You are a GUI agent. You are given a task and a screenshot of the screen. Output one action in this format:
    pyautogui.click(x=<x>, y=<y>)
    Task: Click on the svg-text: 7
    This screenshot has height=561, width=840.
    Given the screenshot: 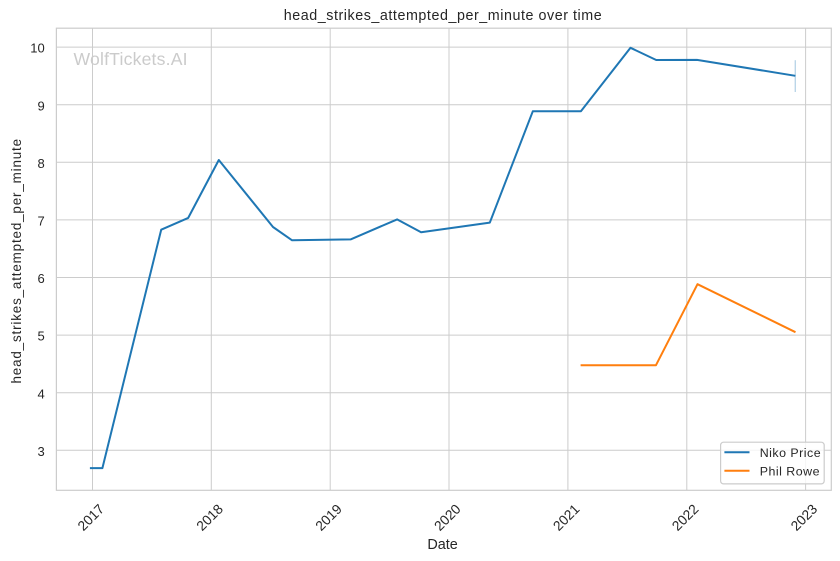 What is the action you would take?
    pyautogui.click(x=40, y=221)
    